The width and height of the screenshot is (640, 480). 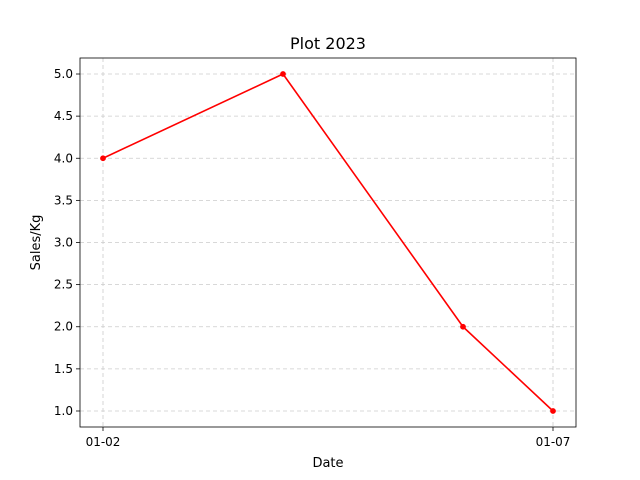 What do you see at coordinates (63, 116) in the screenshot?
I see `y-tick-label: 4.5` at bounding box center [63, 116].